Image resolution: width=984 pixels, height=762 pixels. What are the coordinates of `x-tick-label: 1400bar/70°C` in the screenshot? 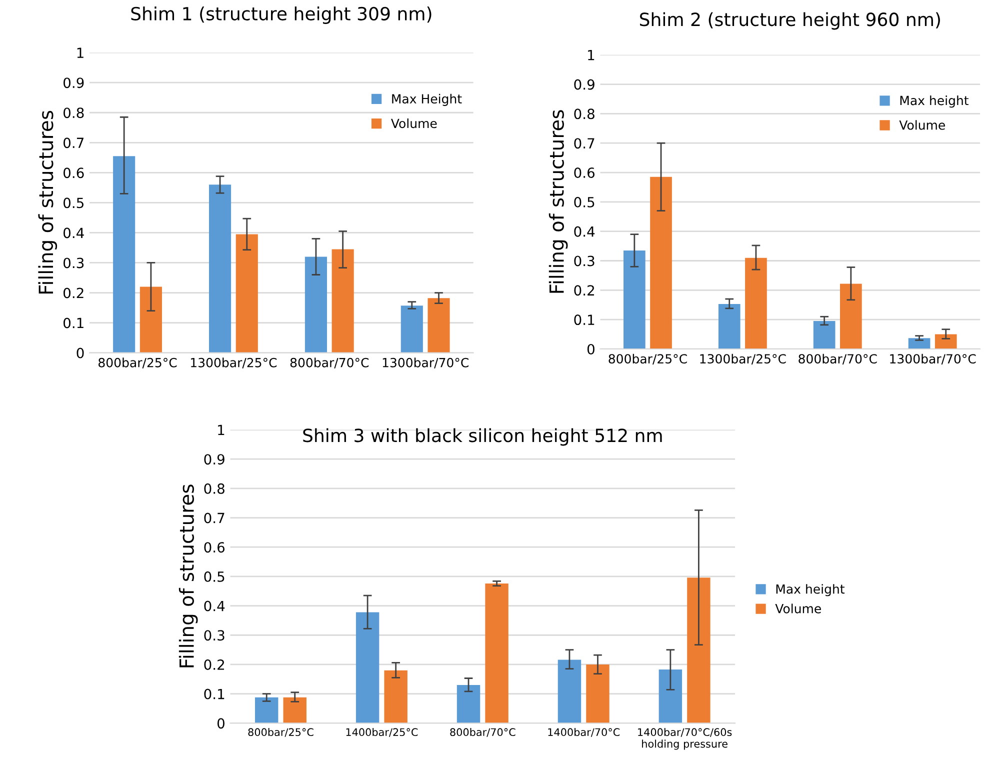 It's located at (584, 732).